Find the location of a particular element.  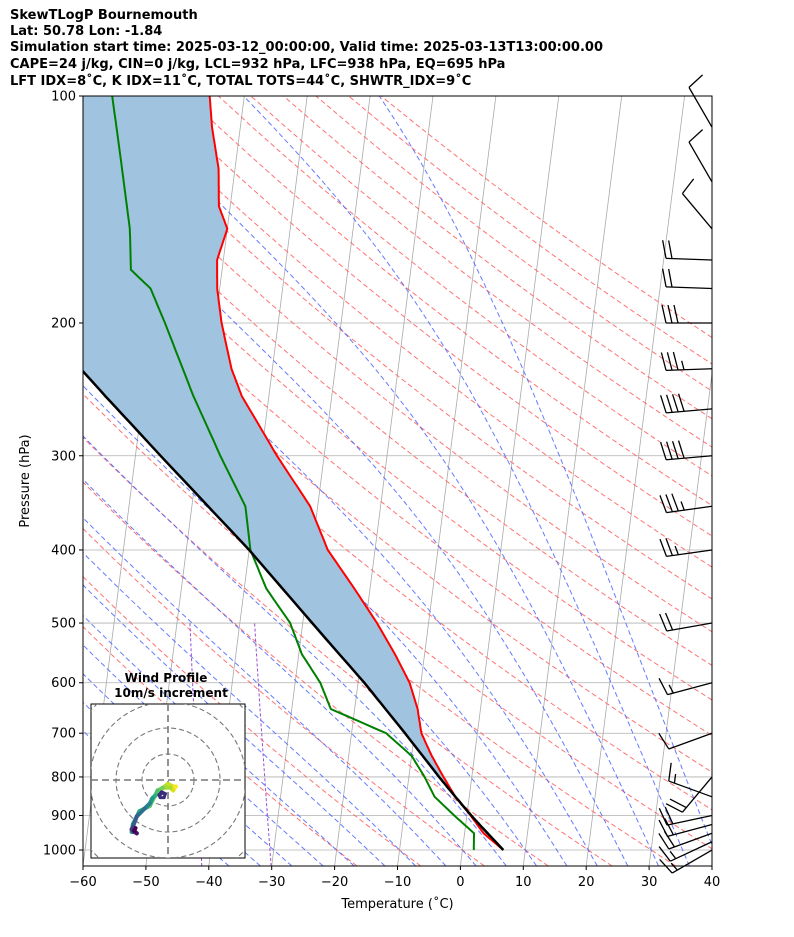

x-tick-label: −10 is located at coordinates (397, 882).